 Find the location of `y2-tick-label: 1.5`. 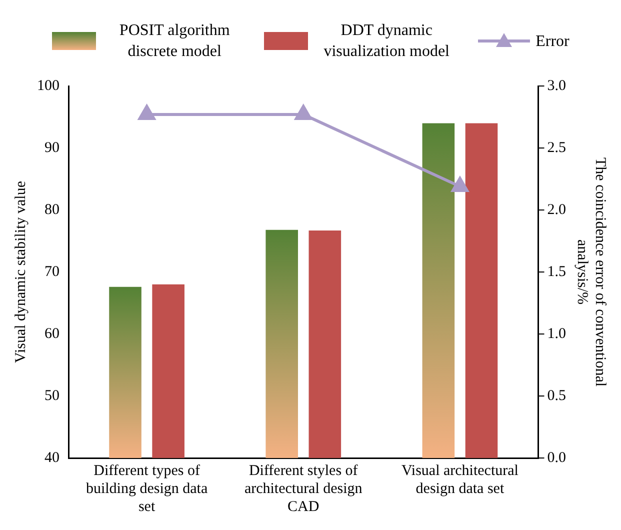

y2-tick-label: 1.5 is located at coordinates (556, 272).